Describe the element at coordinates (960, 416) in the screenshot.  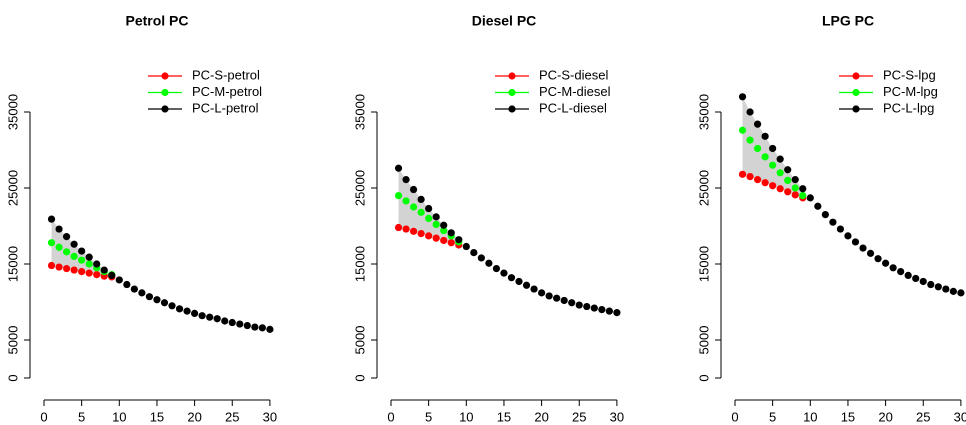
I see `x-tick-label: 30` at that location.